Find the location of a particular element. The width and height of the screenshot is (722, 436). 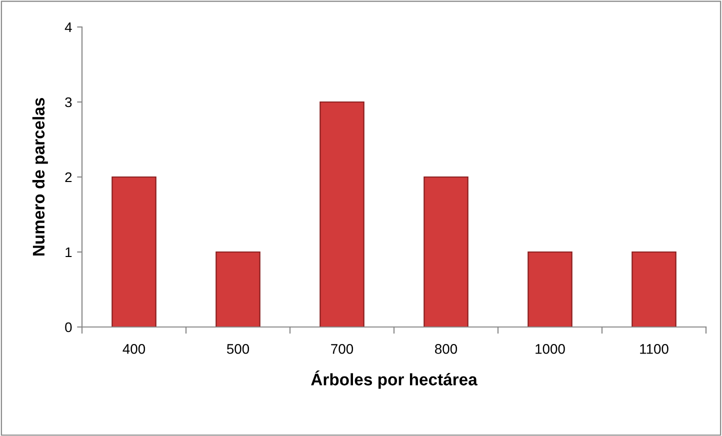

x-axis-title: Árboles por hectárea is located at coordinates (394, 379).